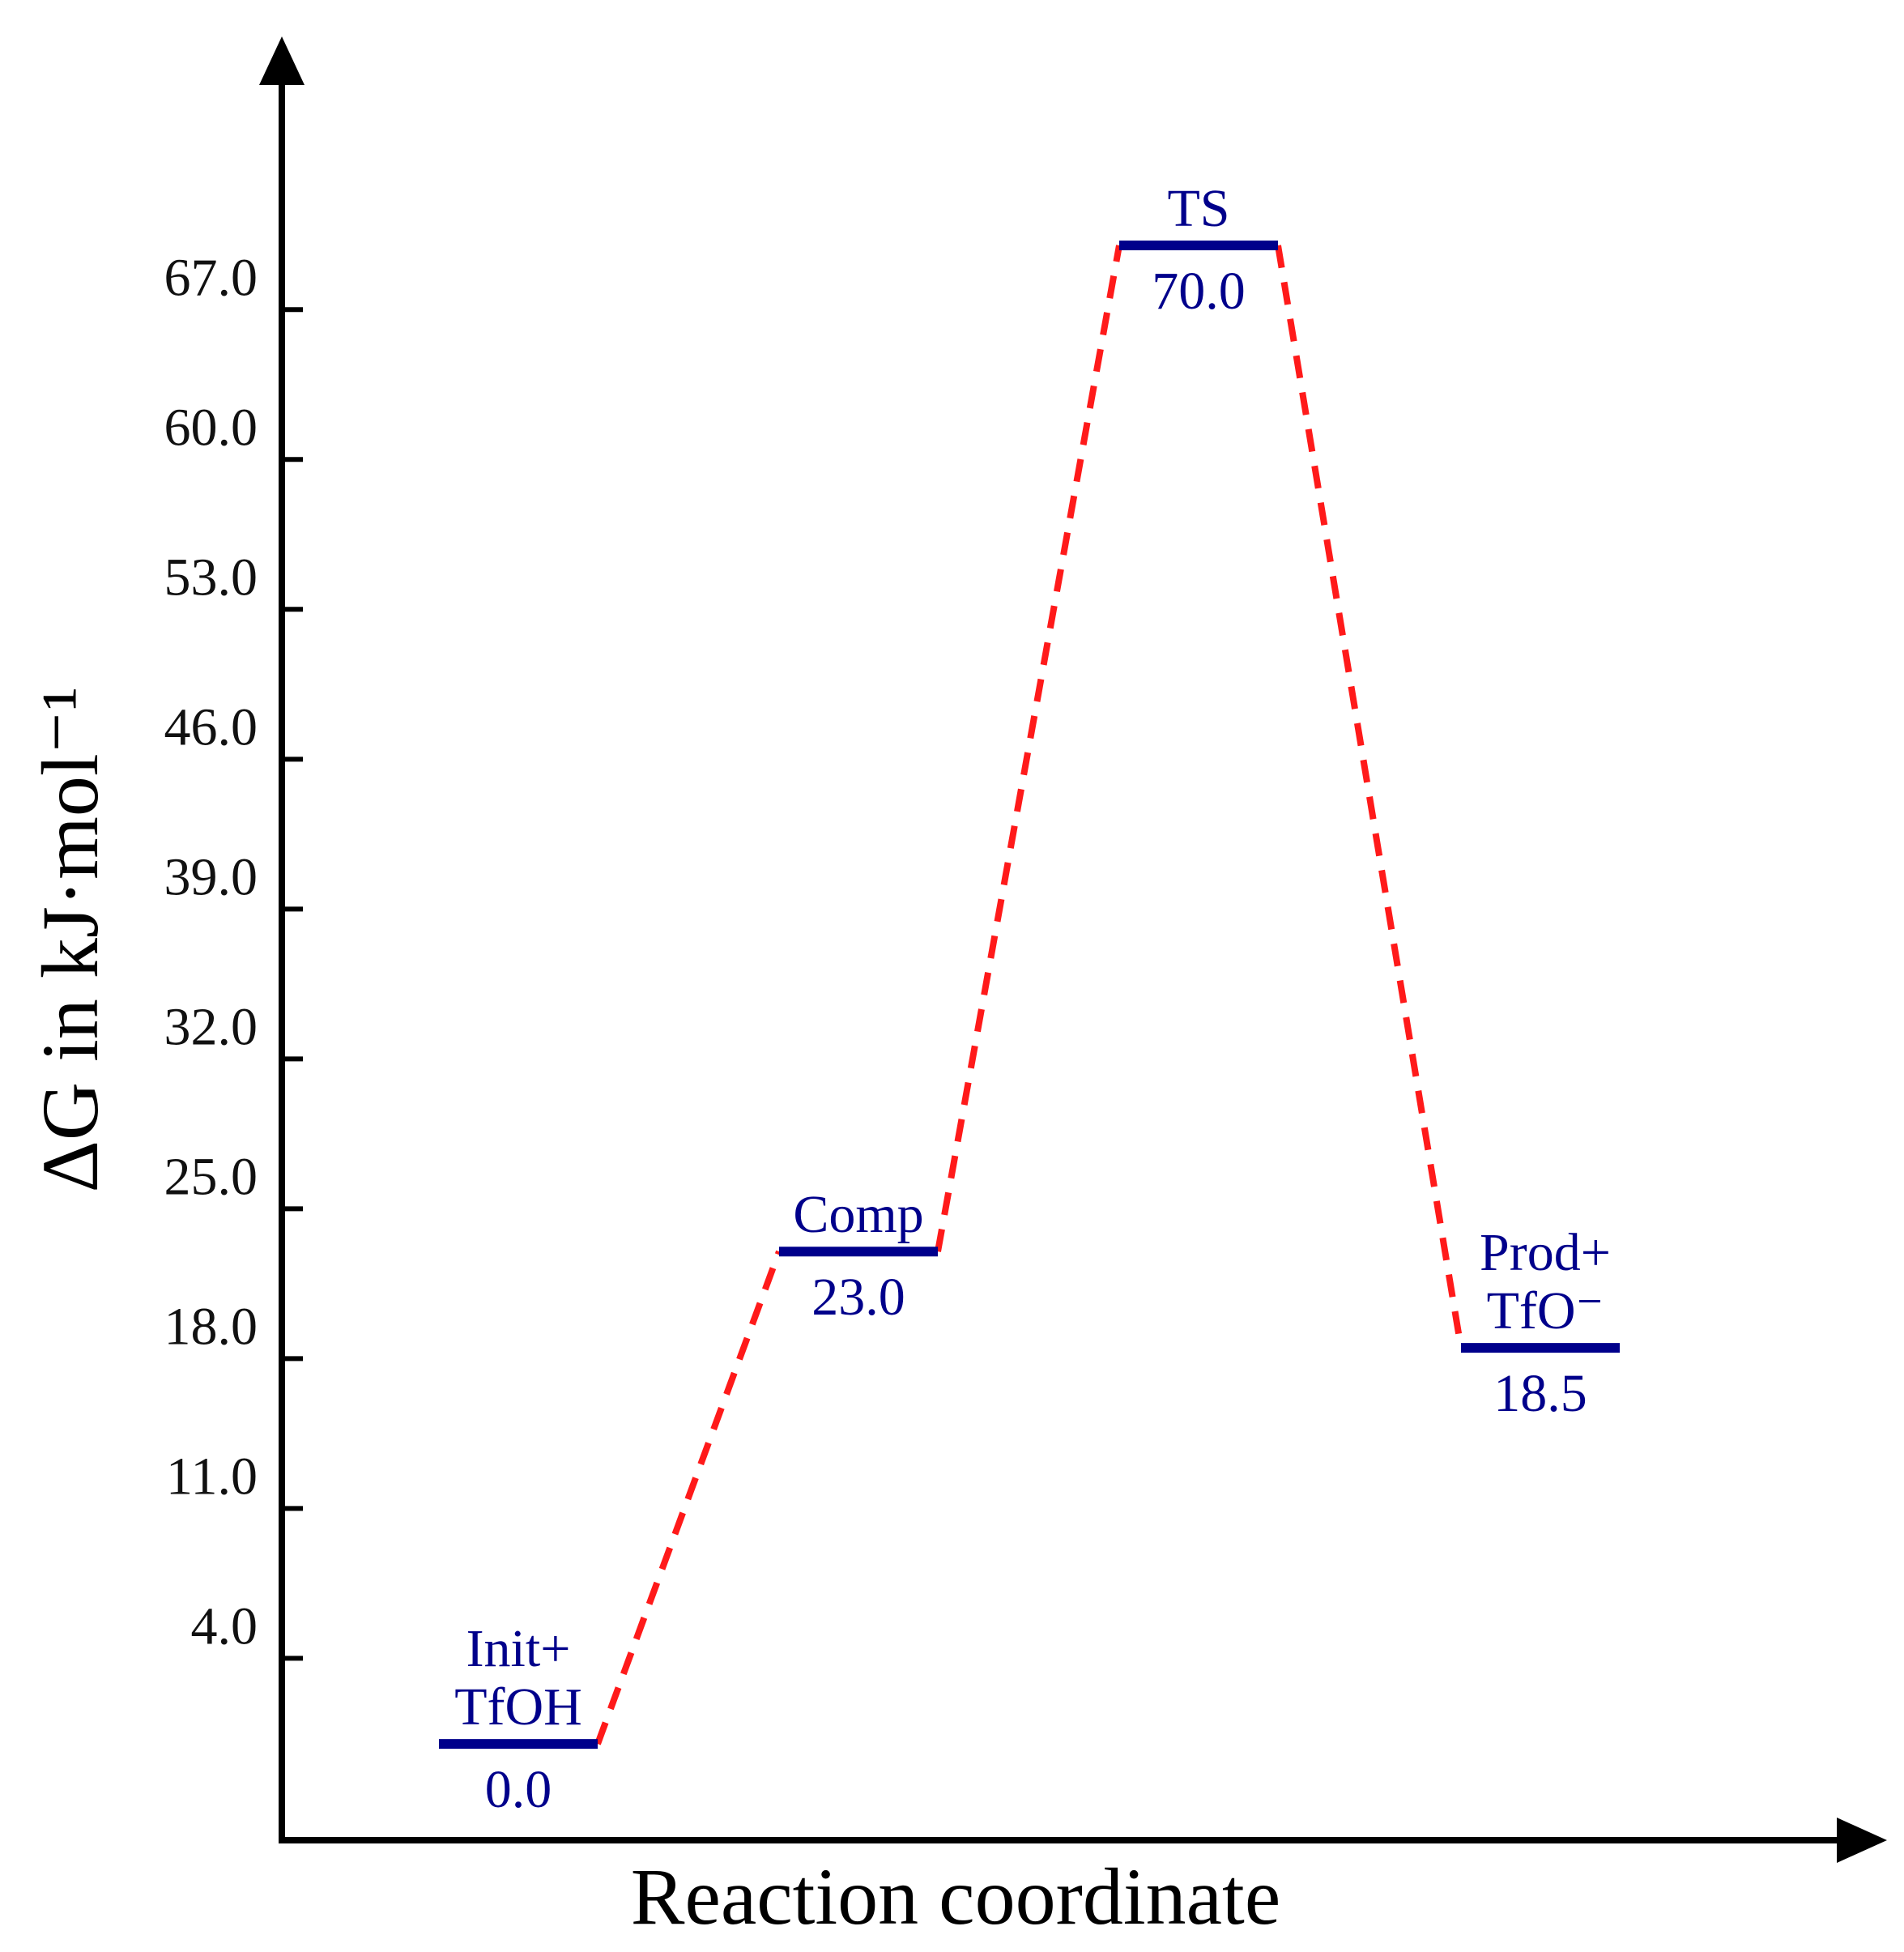 The width and height of the screenshot is (1904, 1952). What do you see at coordinates (224, 1626) in the screenshot?
I see `y-tick-label: 4.0` at bounding box center [224, 1626].